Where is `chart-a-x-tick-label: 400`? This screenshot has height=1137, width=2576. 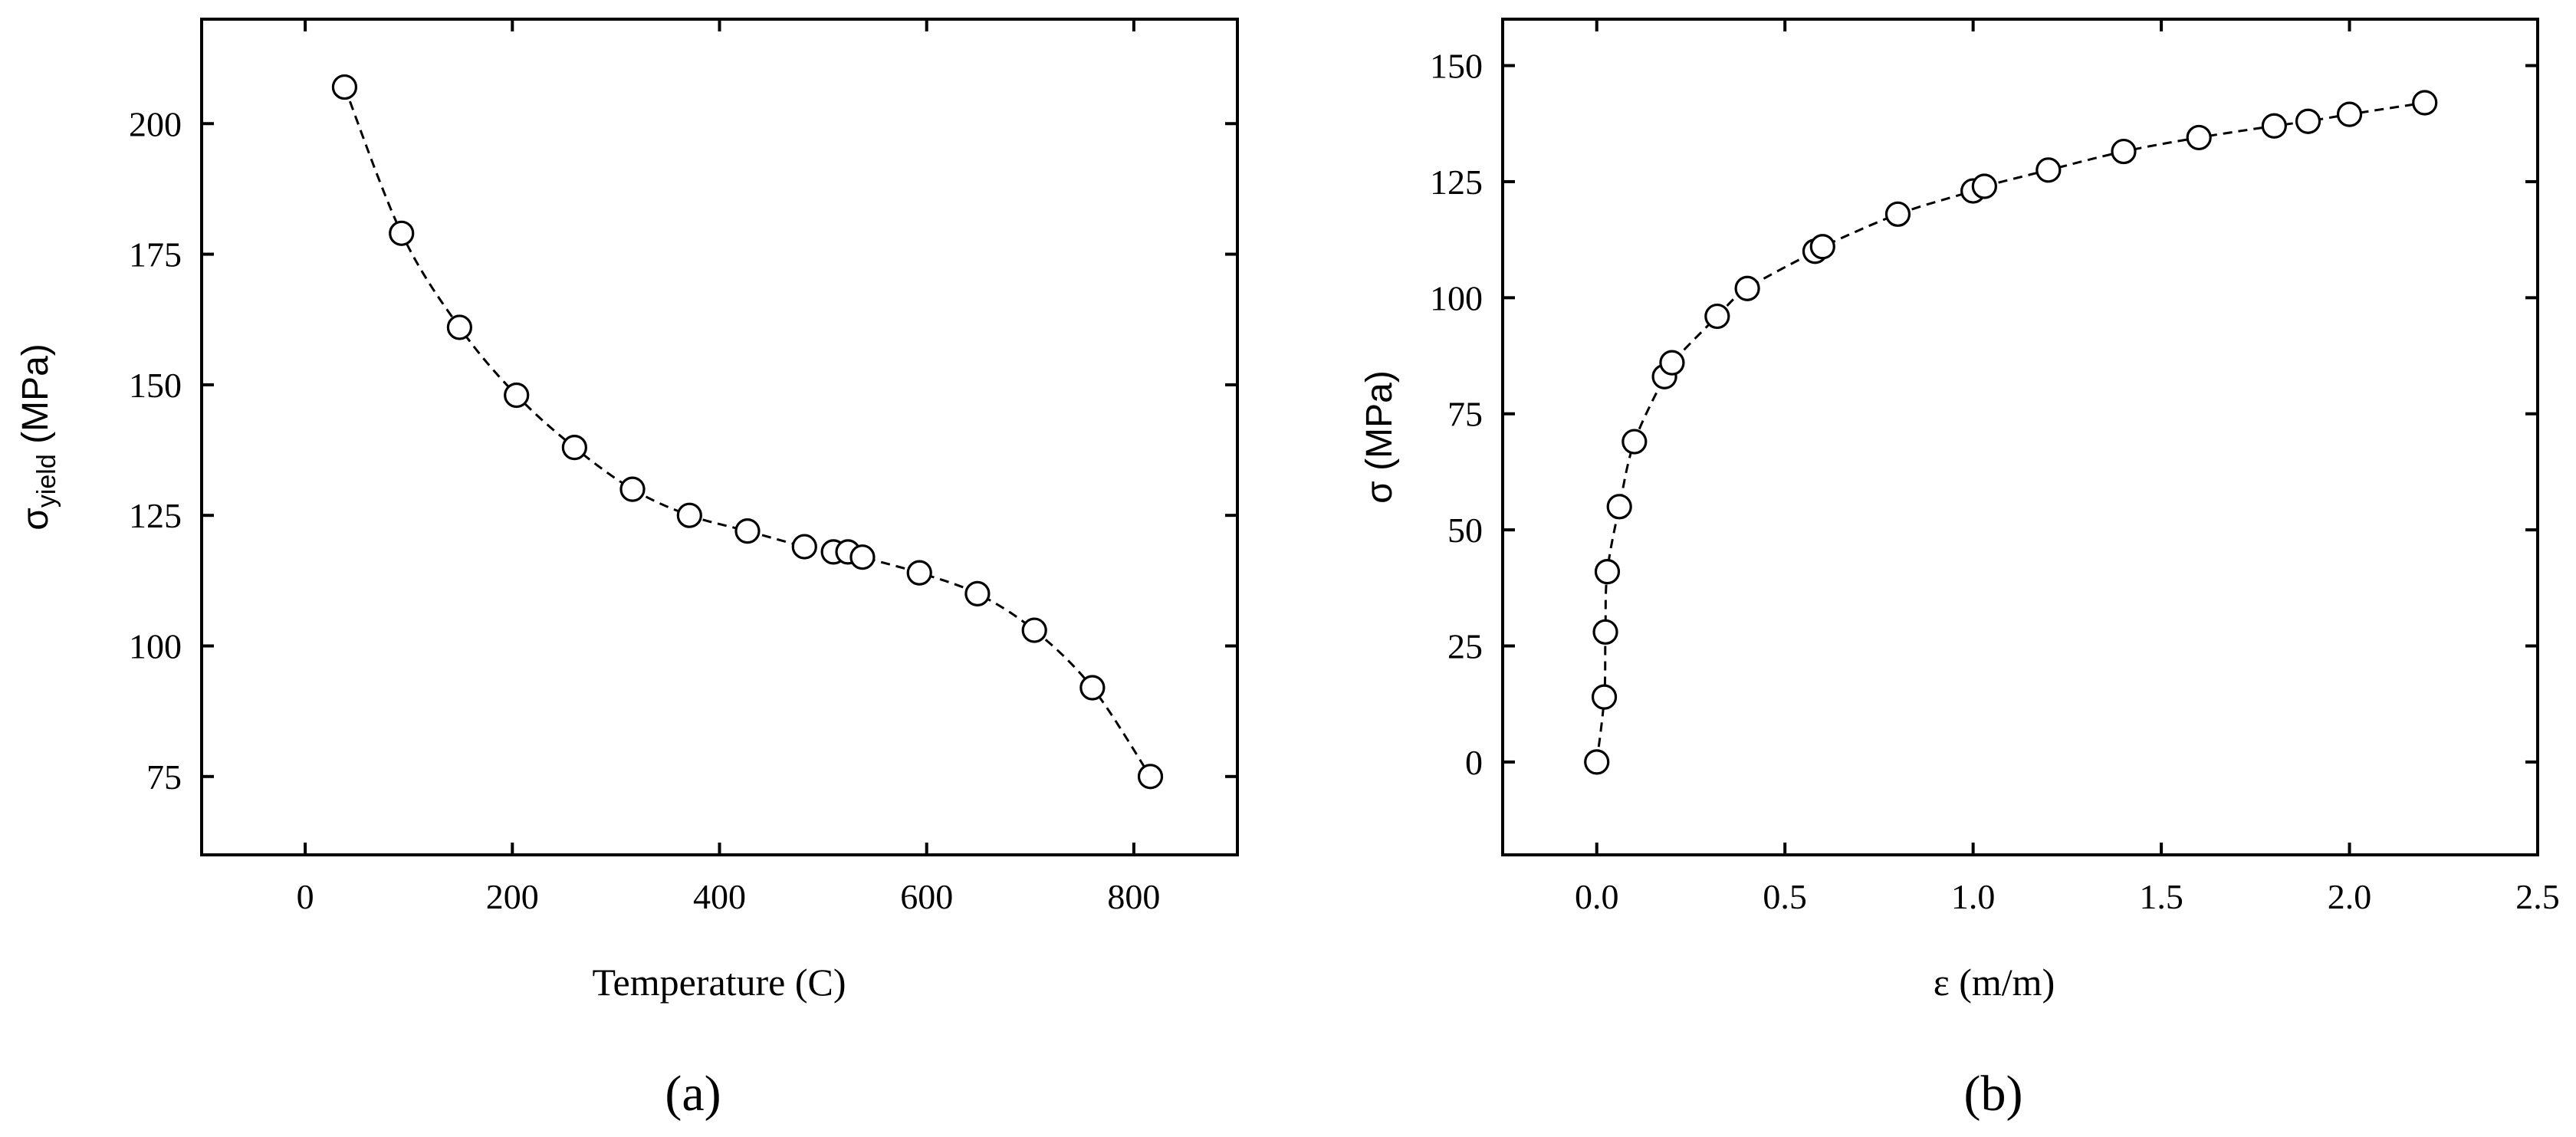 chart-a-x-tick-label: 400 is located at coordinates (720, 896).